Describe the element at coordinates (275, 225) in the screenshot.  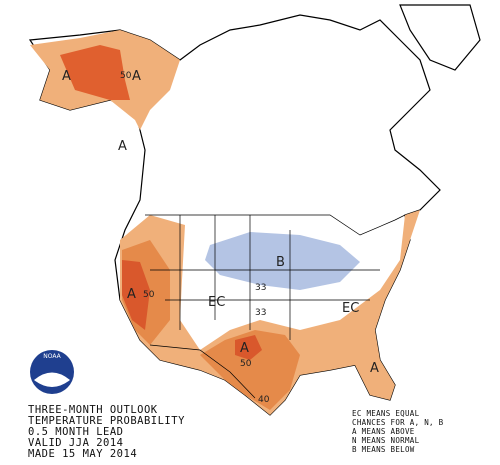
I see `us-canada-border` at that location.